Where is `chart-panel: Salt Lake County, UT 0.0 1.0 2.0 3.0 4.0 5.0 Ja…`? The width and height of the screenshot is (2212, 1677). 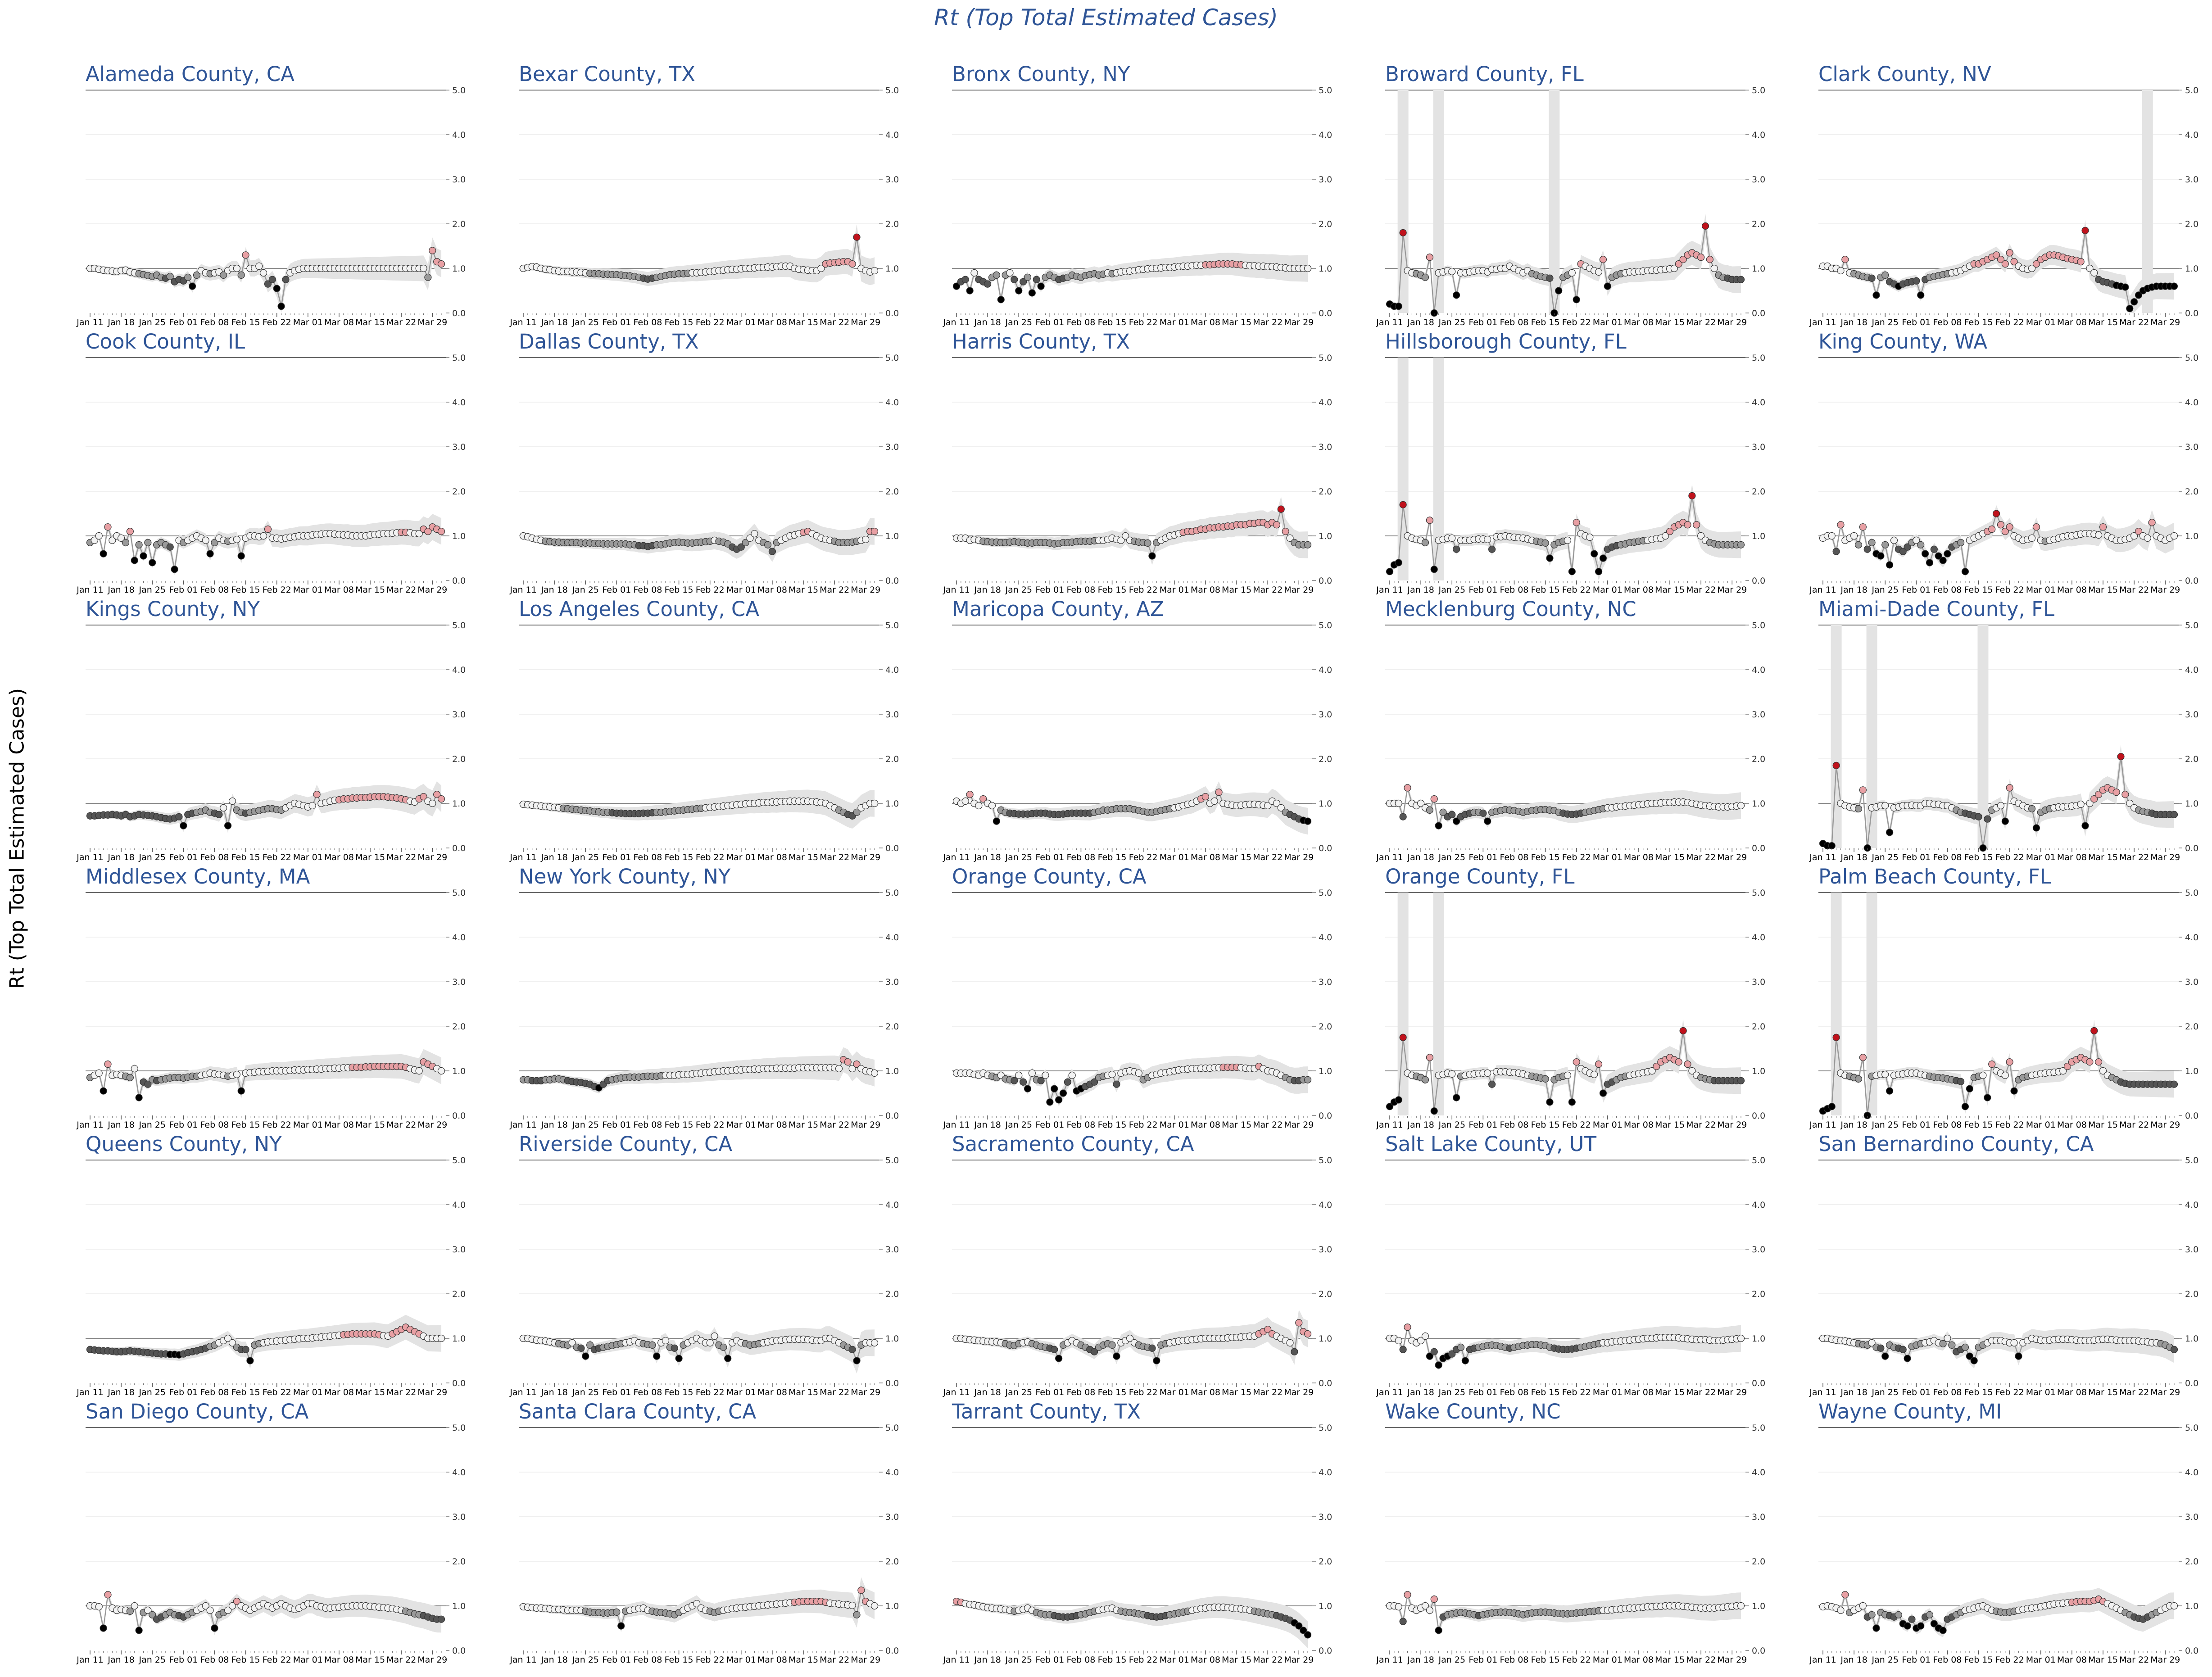 chart-panel: Salt Lake County, UT 0.0 1.0 2.0 3.0 4.0 5.0 Ja… is located at coordinates (1570, 1264).